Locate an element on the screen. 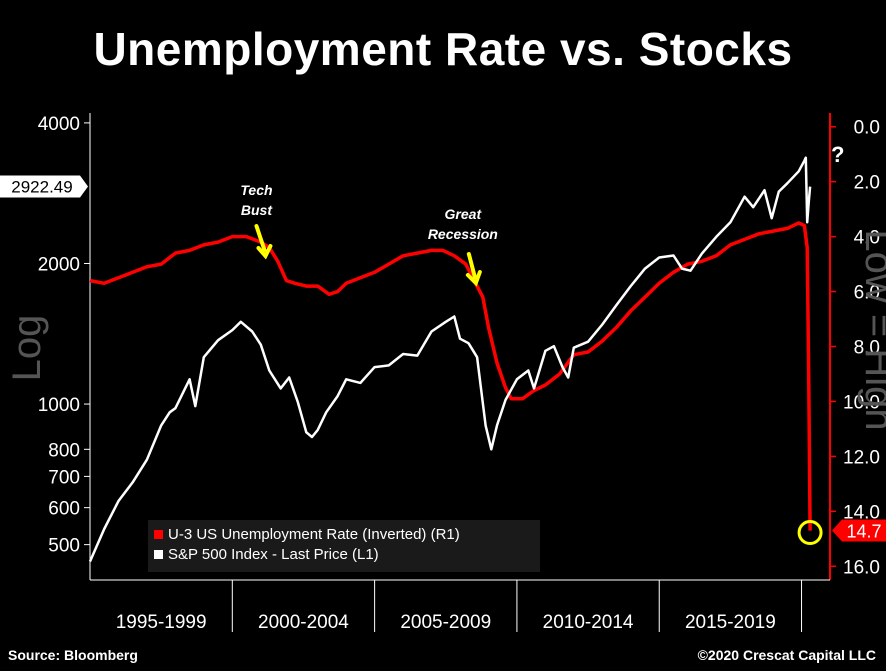 This screenshot has height=671, width=886. right-tick-label: 16.0 is located at coordinates (861, 567).